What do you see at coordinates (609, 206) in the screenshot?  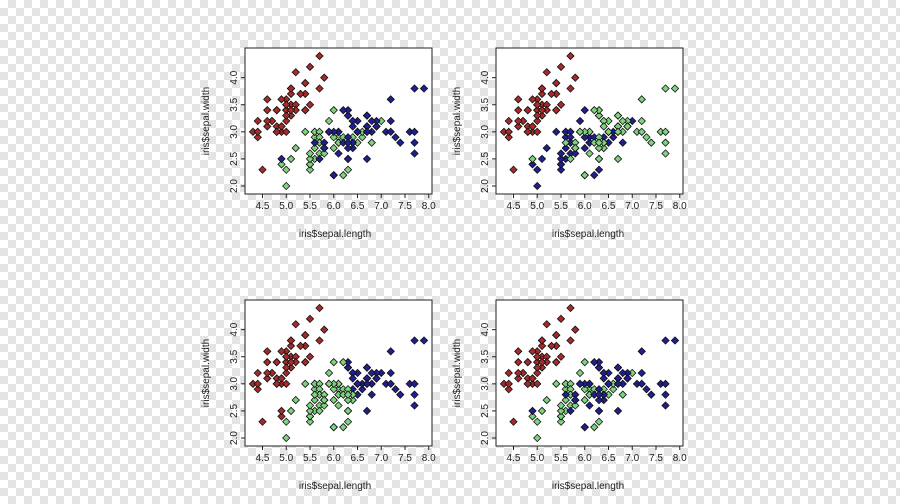 I see `x-tick-label: 6.5` at bounding box center [609, 206].